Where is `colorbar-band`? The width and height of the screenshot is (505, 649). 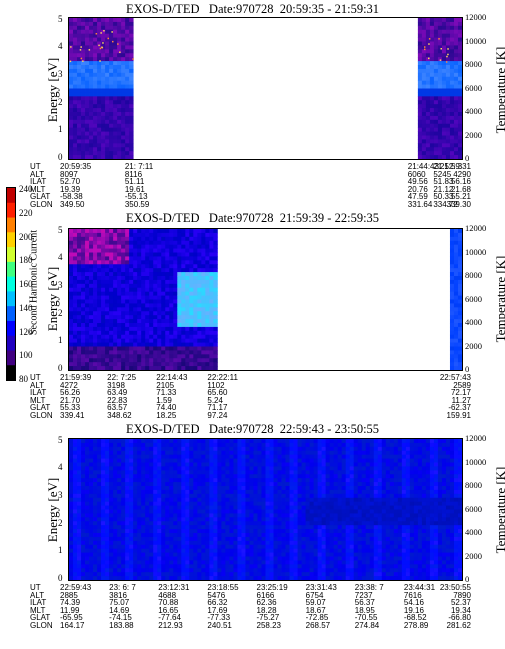
colorbar-band is located at coordinates (11, 358).